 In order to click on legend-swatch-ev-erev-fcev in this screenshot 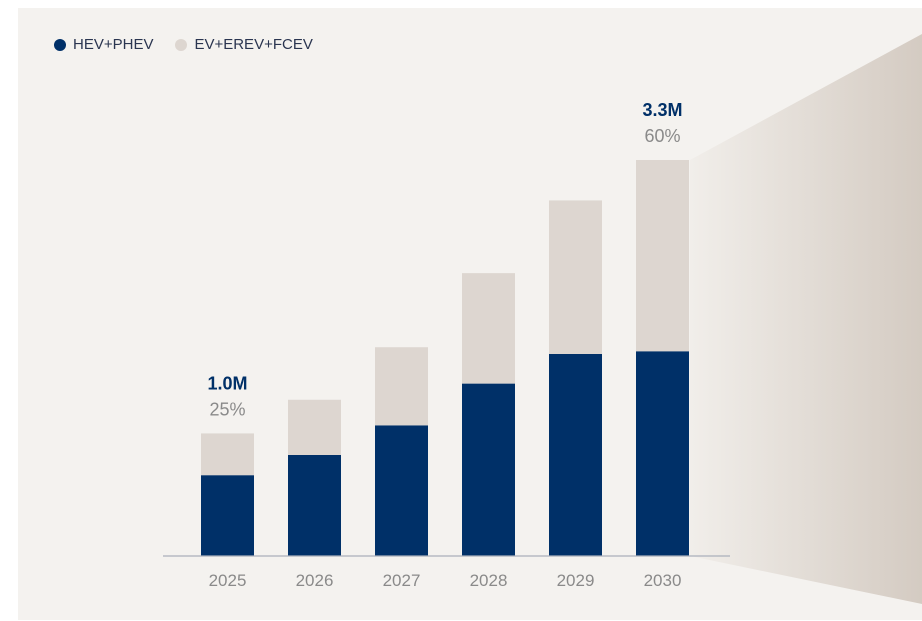, I will do `click(181, 44)`.